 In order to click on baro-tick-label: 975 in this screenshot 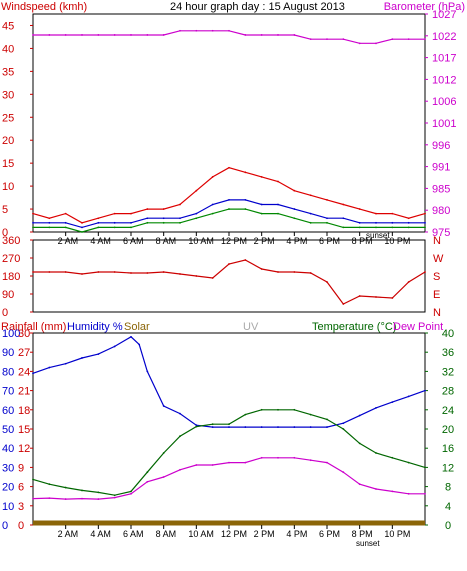, I will do `click(441, 233)`.